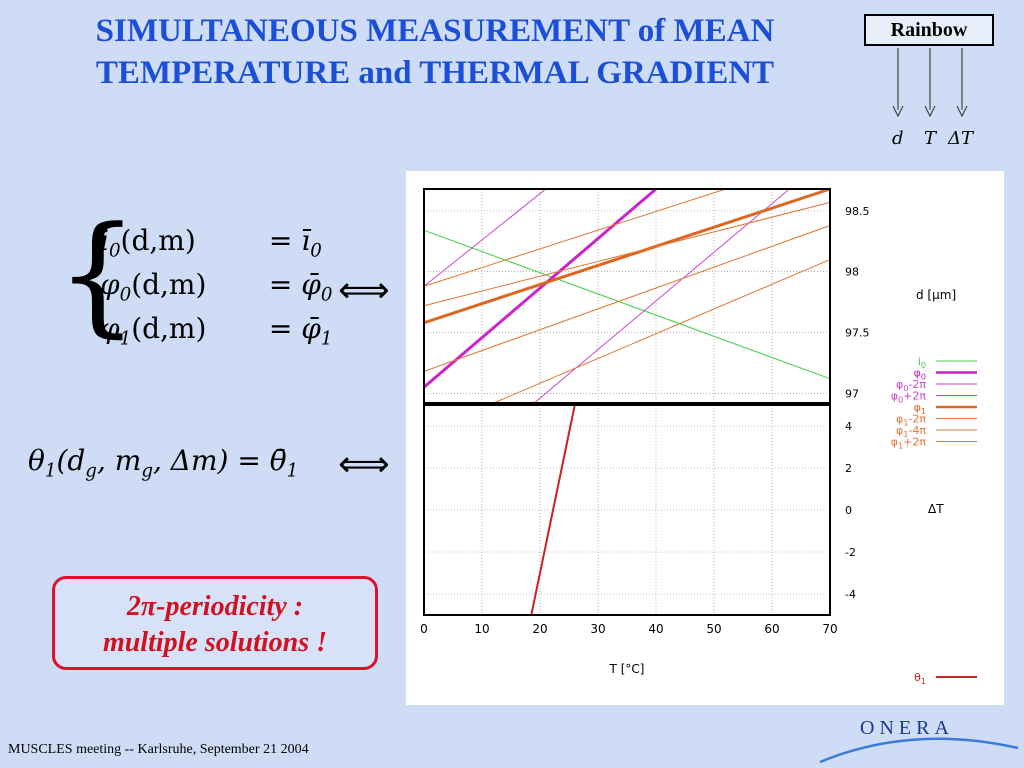  What do you see at coordinates (857, 211) in the screenshot?
I see `top-panel-y-tick-label: 98.5` at bounding box center [857, 211].